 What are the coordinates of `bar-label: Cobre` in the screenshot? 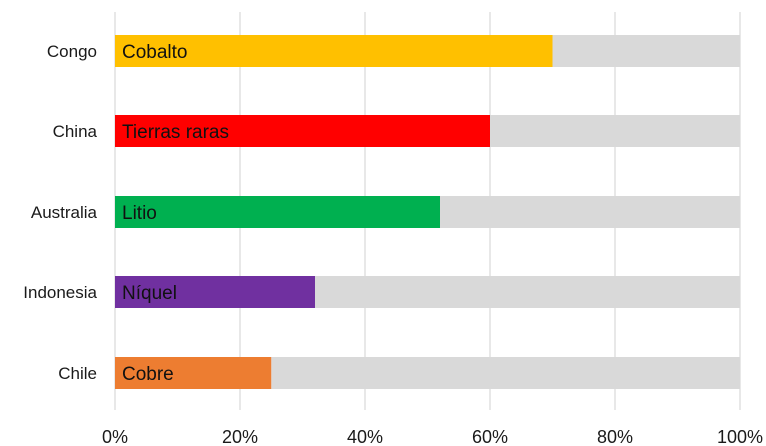 It's located at (148, 374).